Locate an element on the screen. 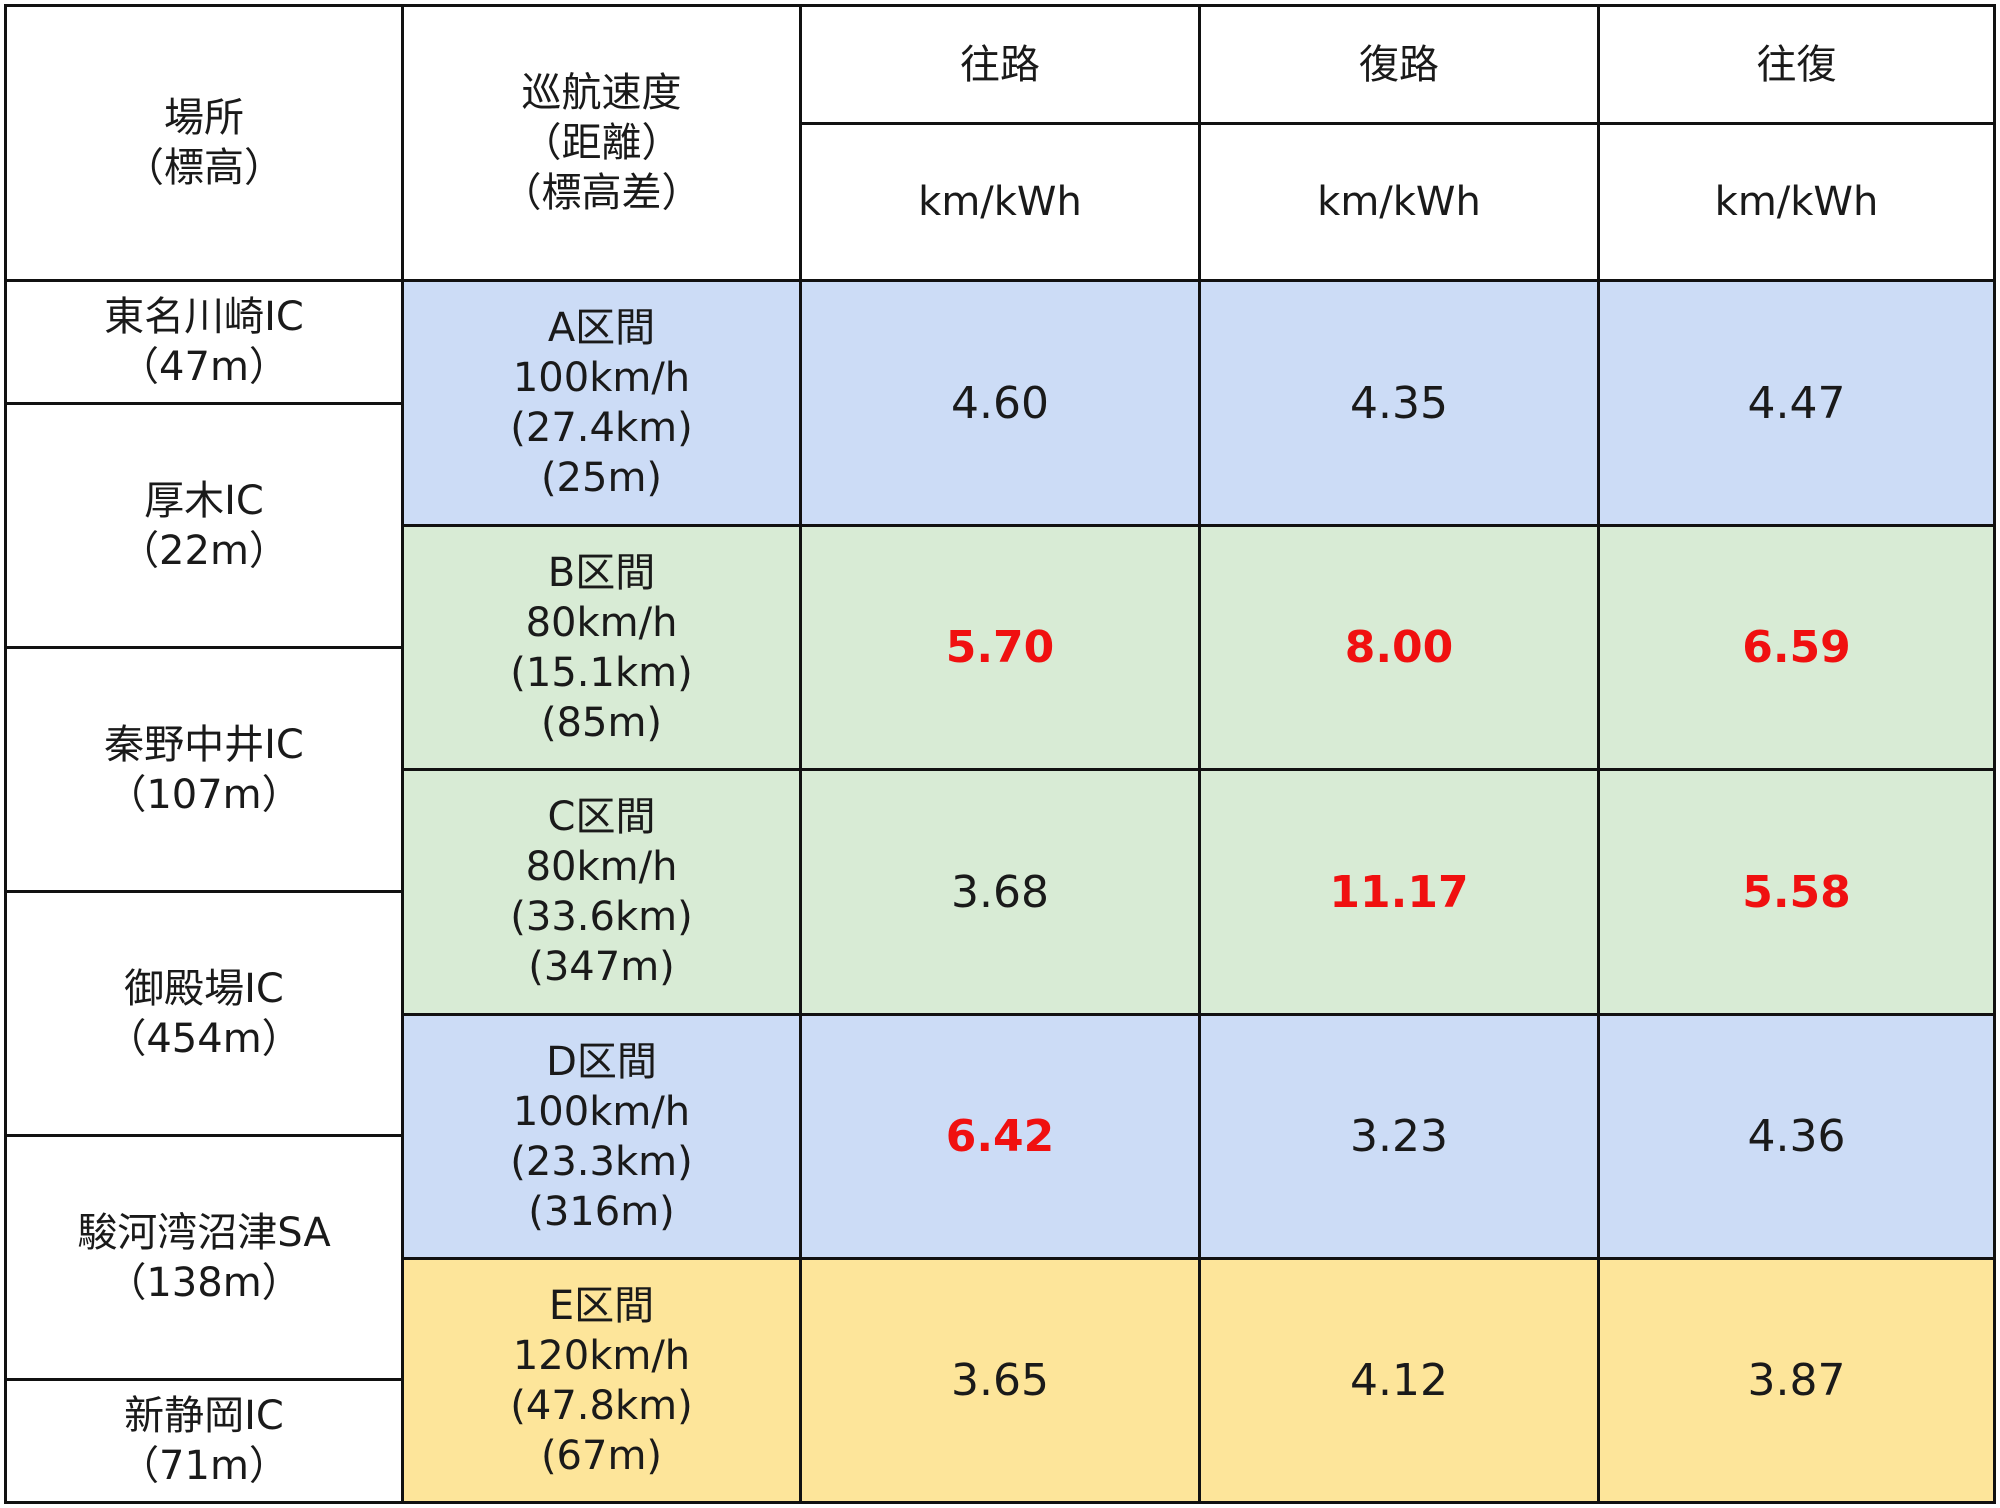 This screenshot has height=1508, width=2000. segment-a-outbound: 4.60 is located at coordinates (1000, 403).